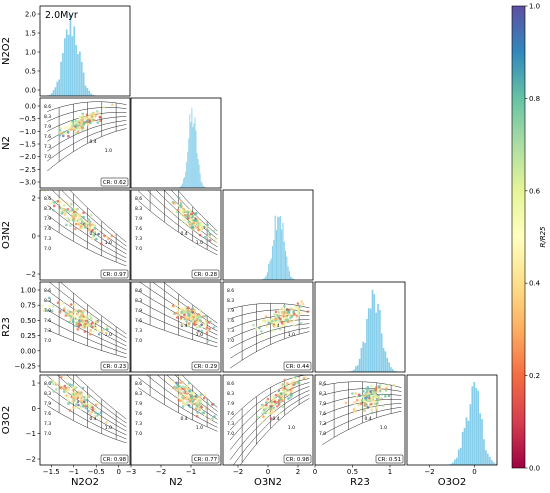 This screenshot has width=550, height=493. Describe the element at coordinates (27, 145) in the screenshot. I see `y-tick-label: −1.5` at that location.